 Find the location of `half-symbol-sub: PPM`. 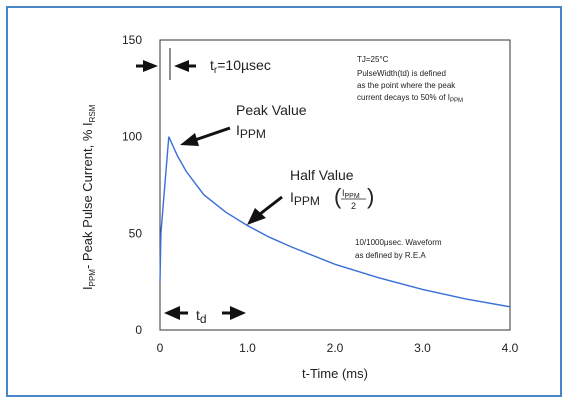

half-symbol-sub: PPM is located at coordinates (307, 201).